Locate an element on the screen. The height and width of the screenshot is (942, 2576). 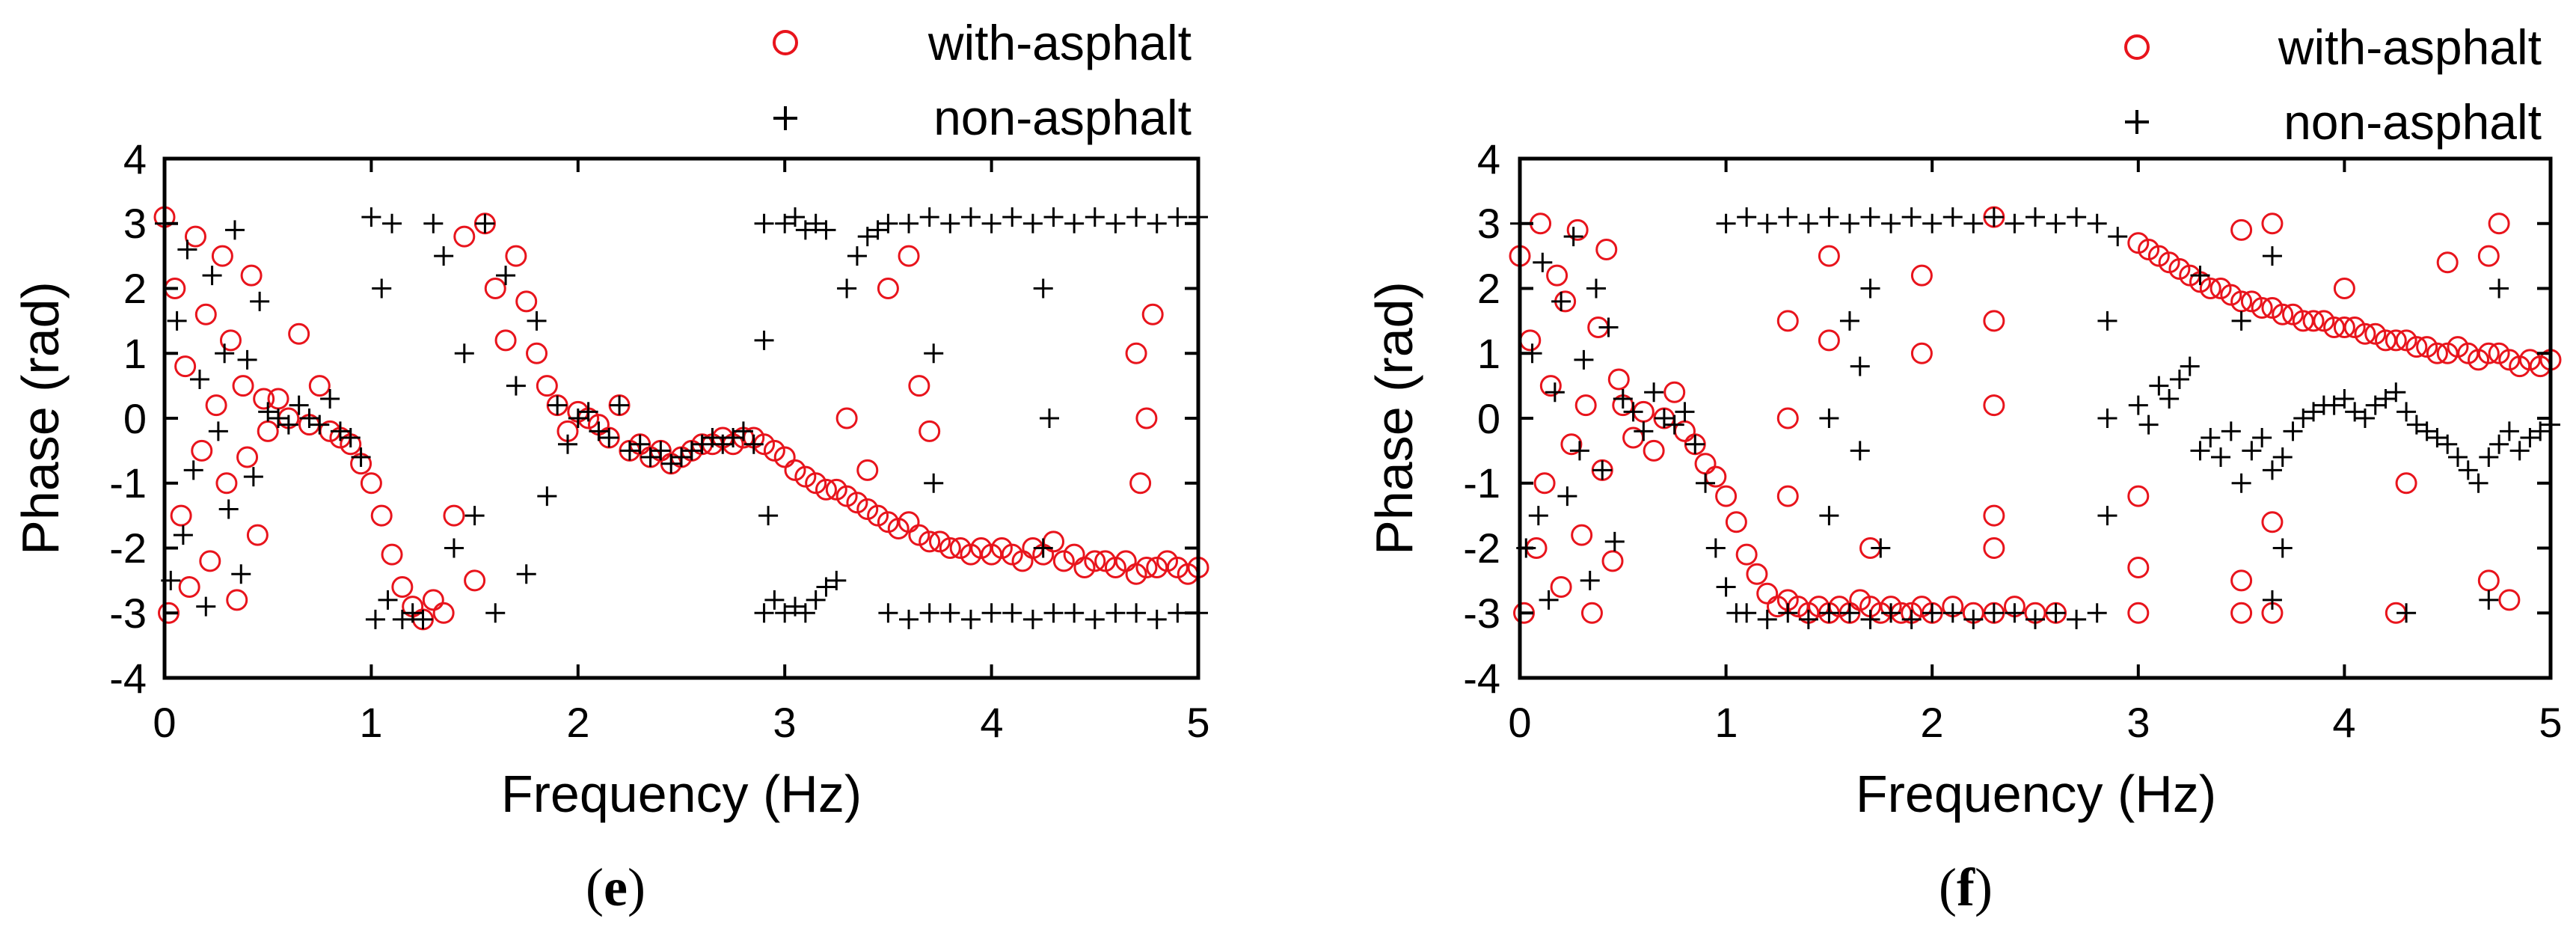
x-axis-label: Frequency (Hz) is located at coordinates (681, 794).